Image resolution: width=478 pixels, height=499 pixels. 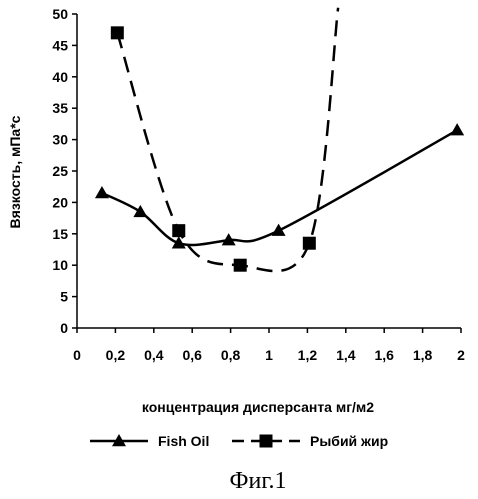 I want to click on y-tick-label: 5, so click(x=64, y=297).